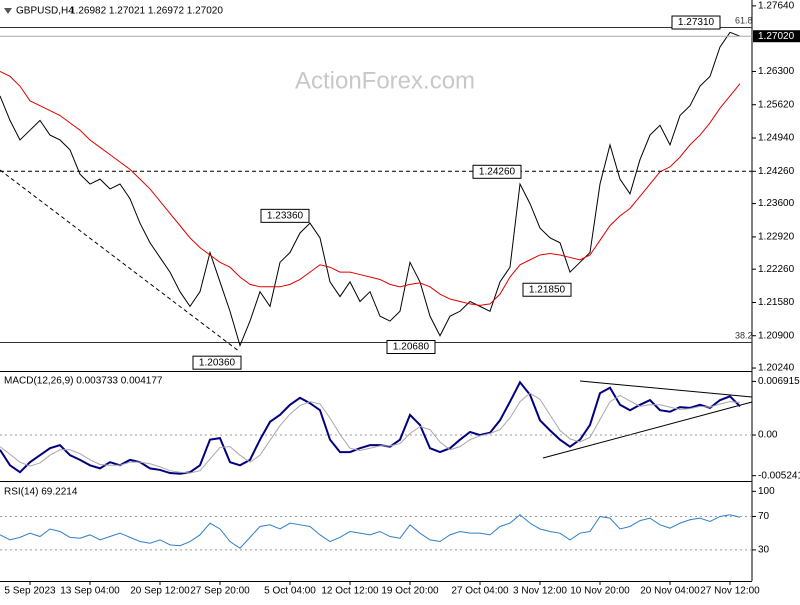 This screenshot has height=605, width=800. Describe the element at coordinates (160, 591) in the screenshot. I see `x-tick-label: 20 Sep 12:00` at that location.